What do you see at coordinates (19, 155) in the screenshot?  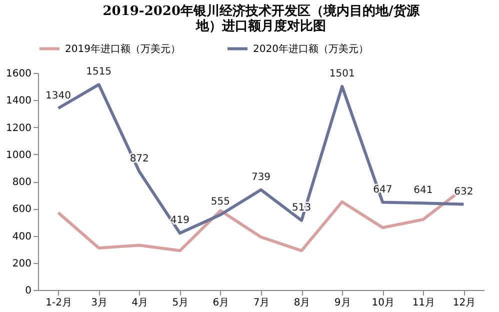 I see `y-tick-label: 1000` at bounding box center [19, 155].